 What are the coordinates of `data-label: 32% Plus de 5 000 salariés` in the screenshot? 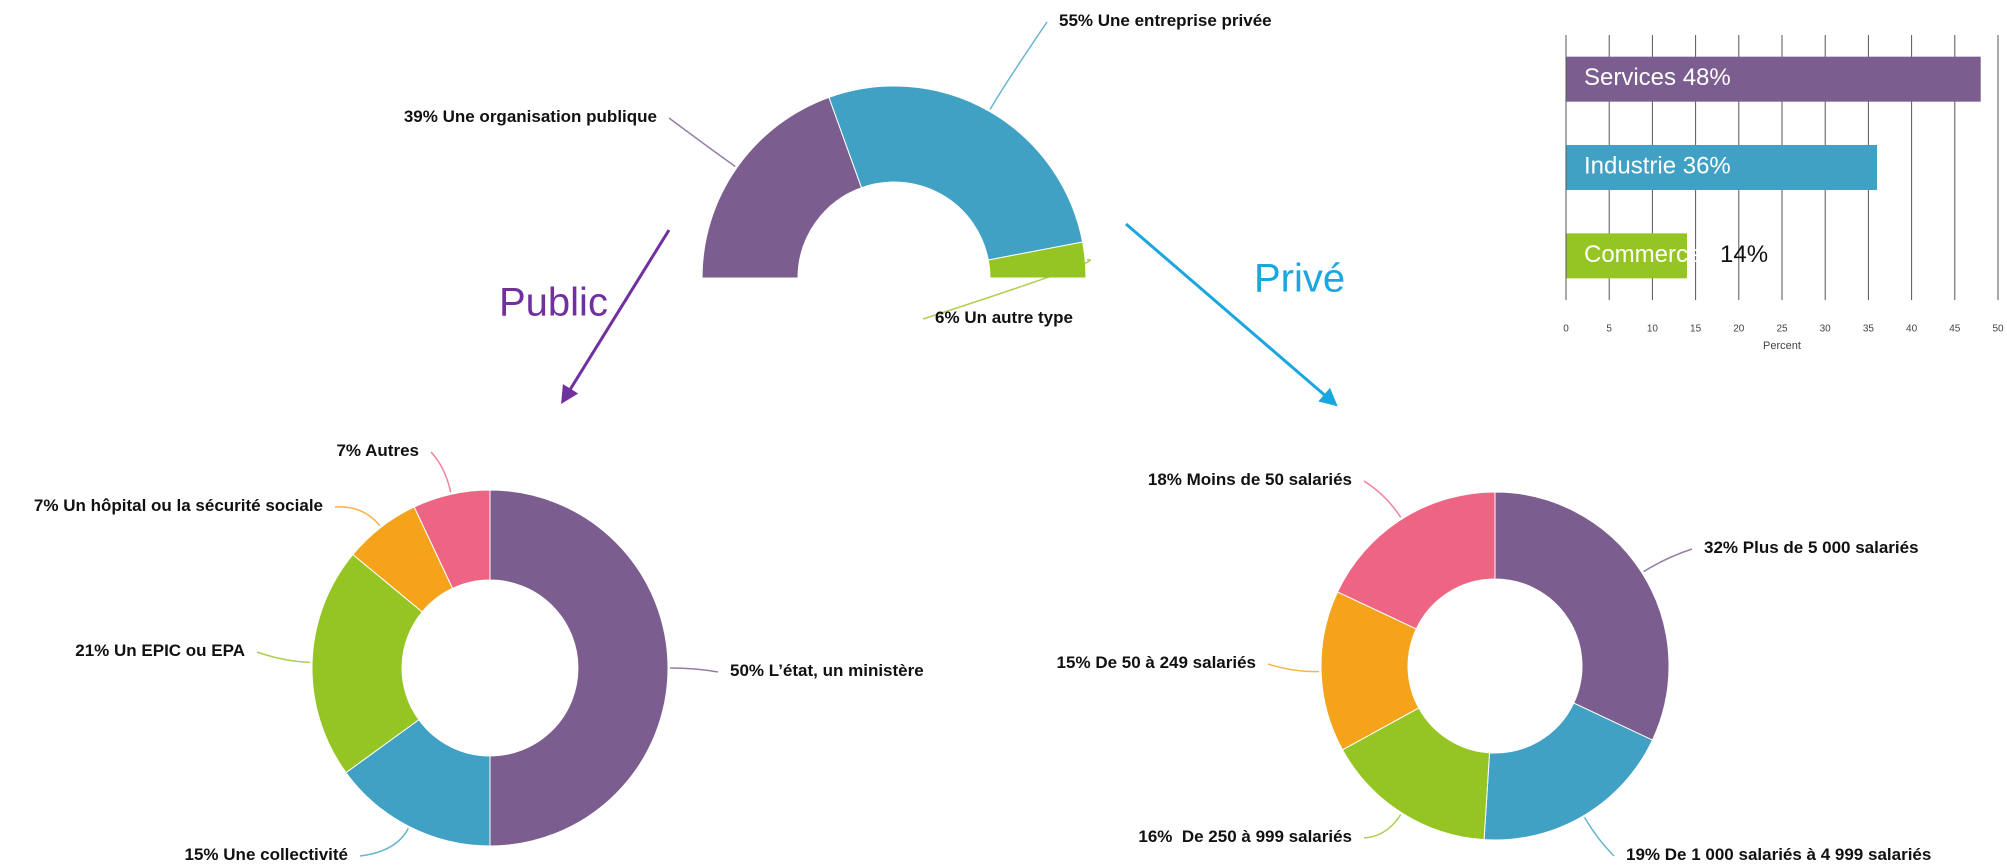 It's located at (1811, 547).